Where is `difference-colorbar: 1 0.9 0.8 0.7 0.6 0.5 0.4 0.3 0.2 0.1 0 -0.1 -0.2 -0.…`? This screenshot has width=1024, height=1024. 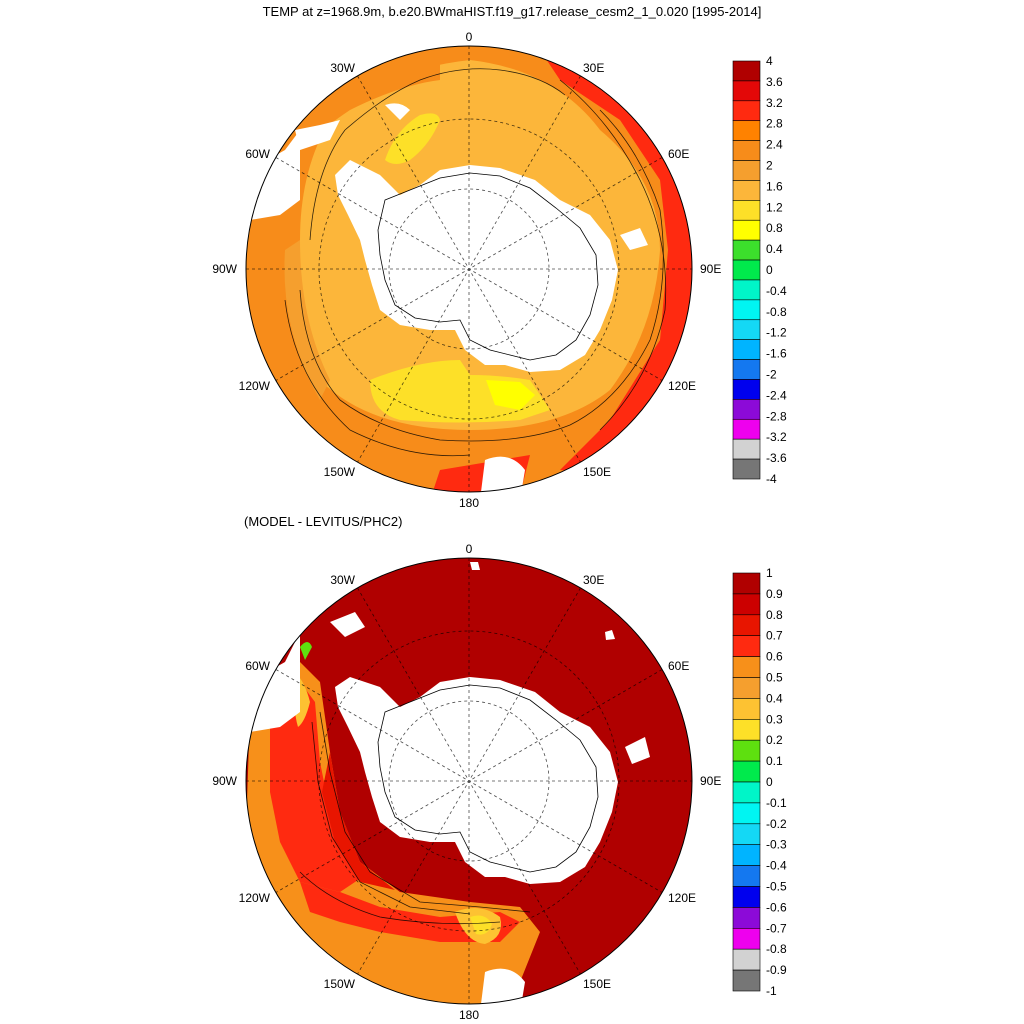
difference-colorbar: 1 0.9 0.8 0.7 0.6 0.5 0.4 0.3 0.2 0.1 0 -0.1 -0.2 -0.… is located at coordinates (759, 782).